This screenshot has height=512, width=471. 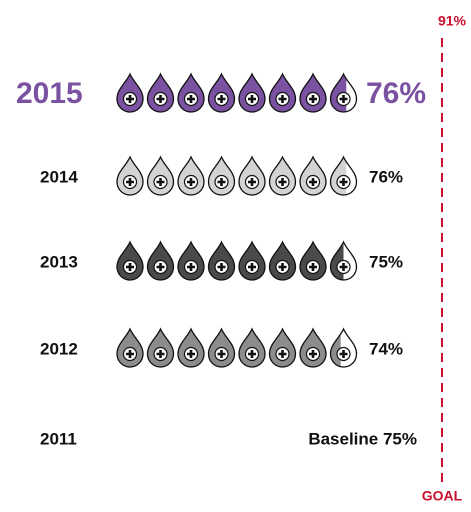 I want to click on baseline-label: Baseline 75%, so click(x=362, y=438).